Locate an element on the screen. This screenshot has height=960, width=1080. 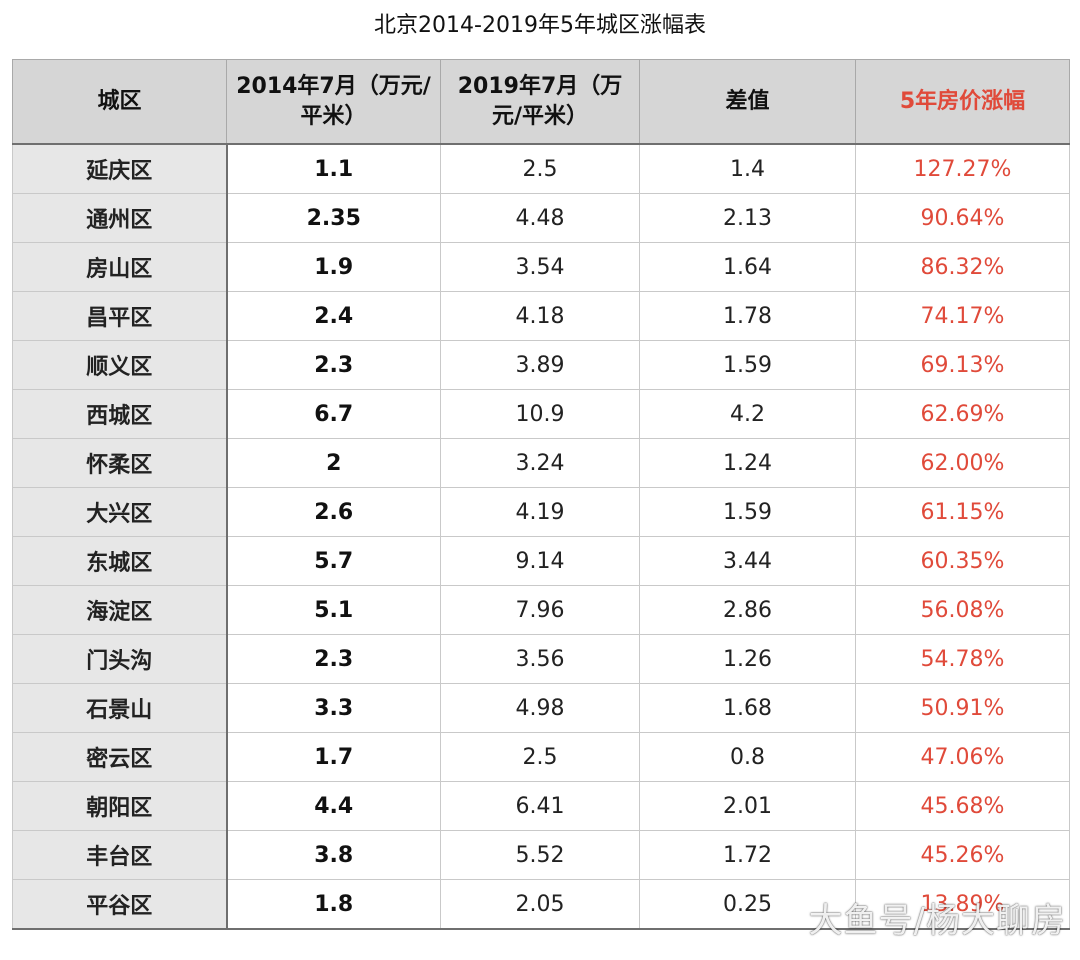
table-row: 延庆区 1.1 2.5 1.4 127.27% is located at coordinates (541, 168).